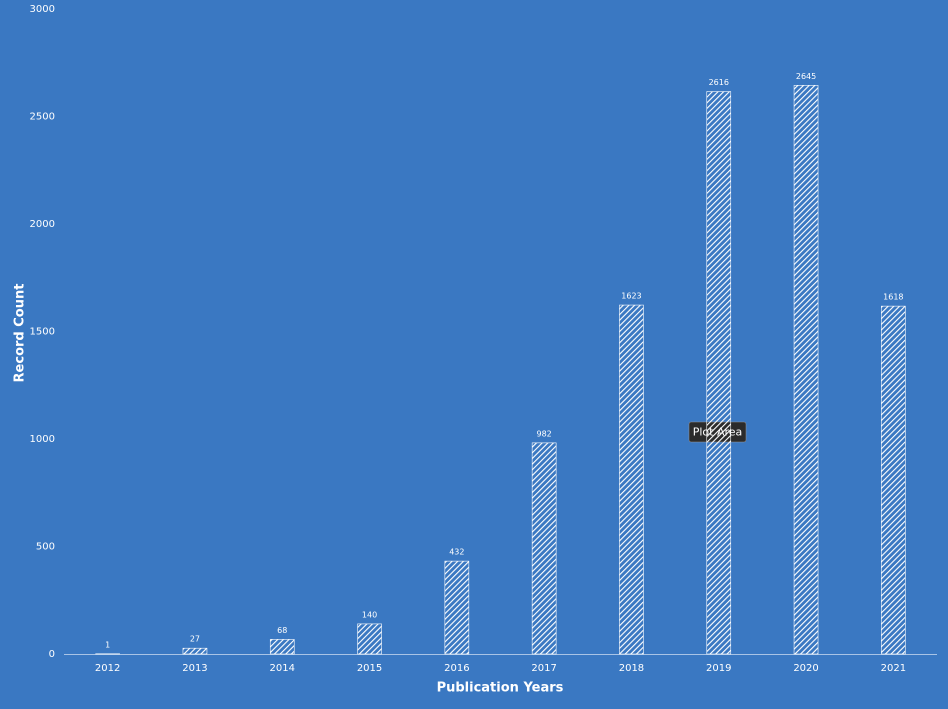 This screenshot has width=948, height=709. What do you see at coordinates (42, 224) in the screenshot?
I see `y-tick-label: 2000` at bounding box center [42, 224].